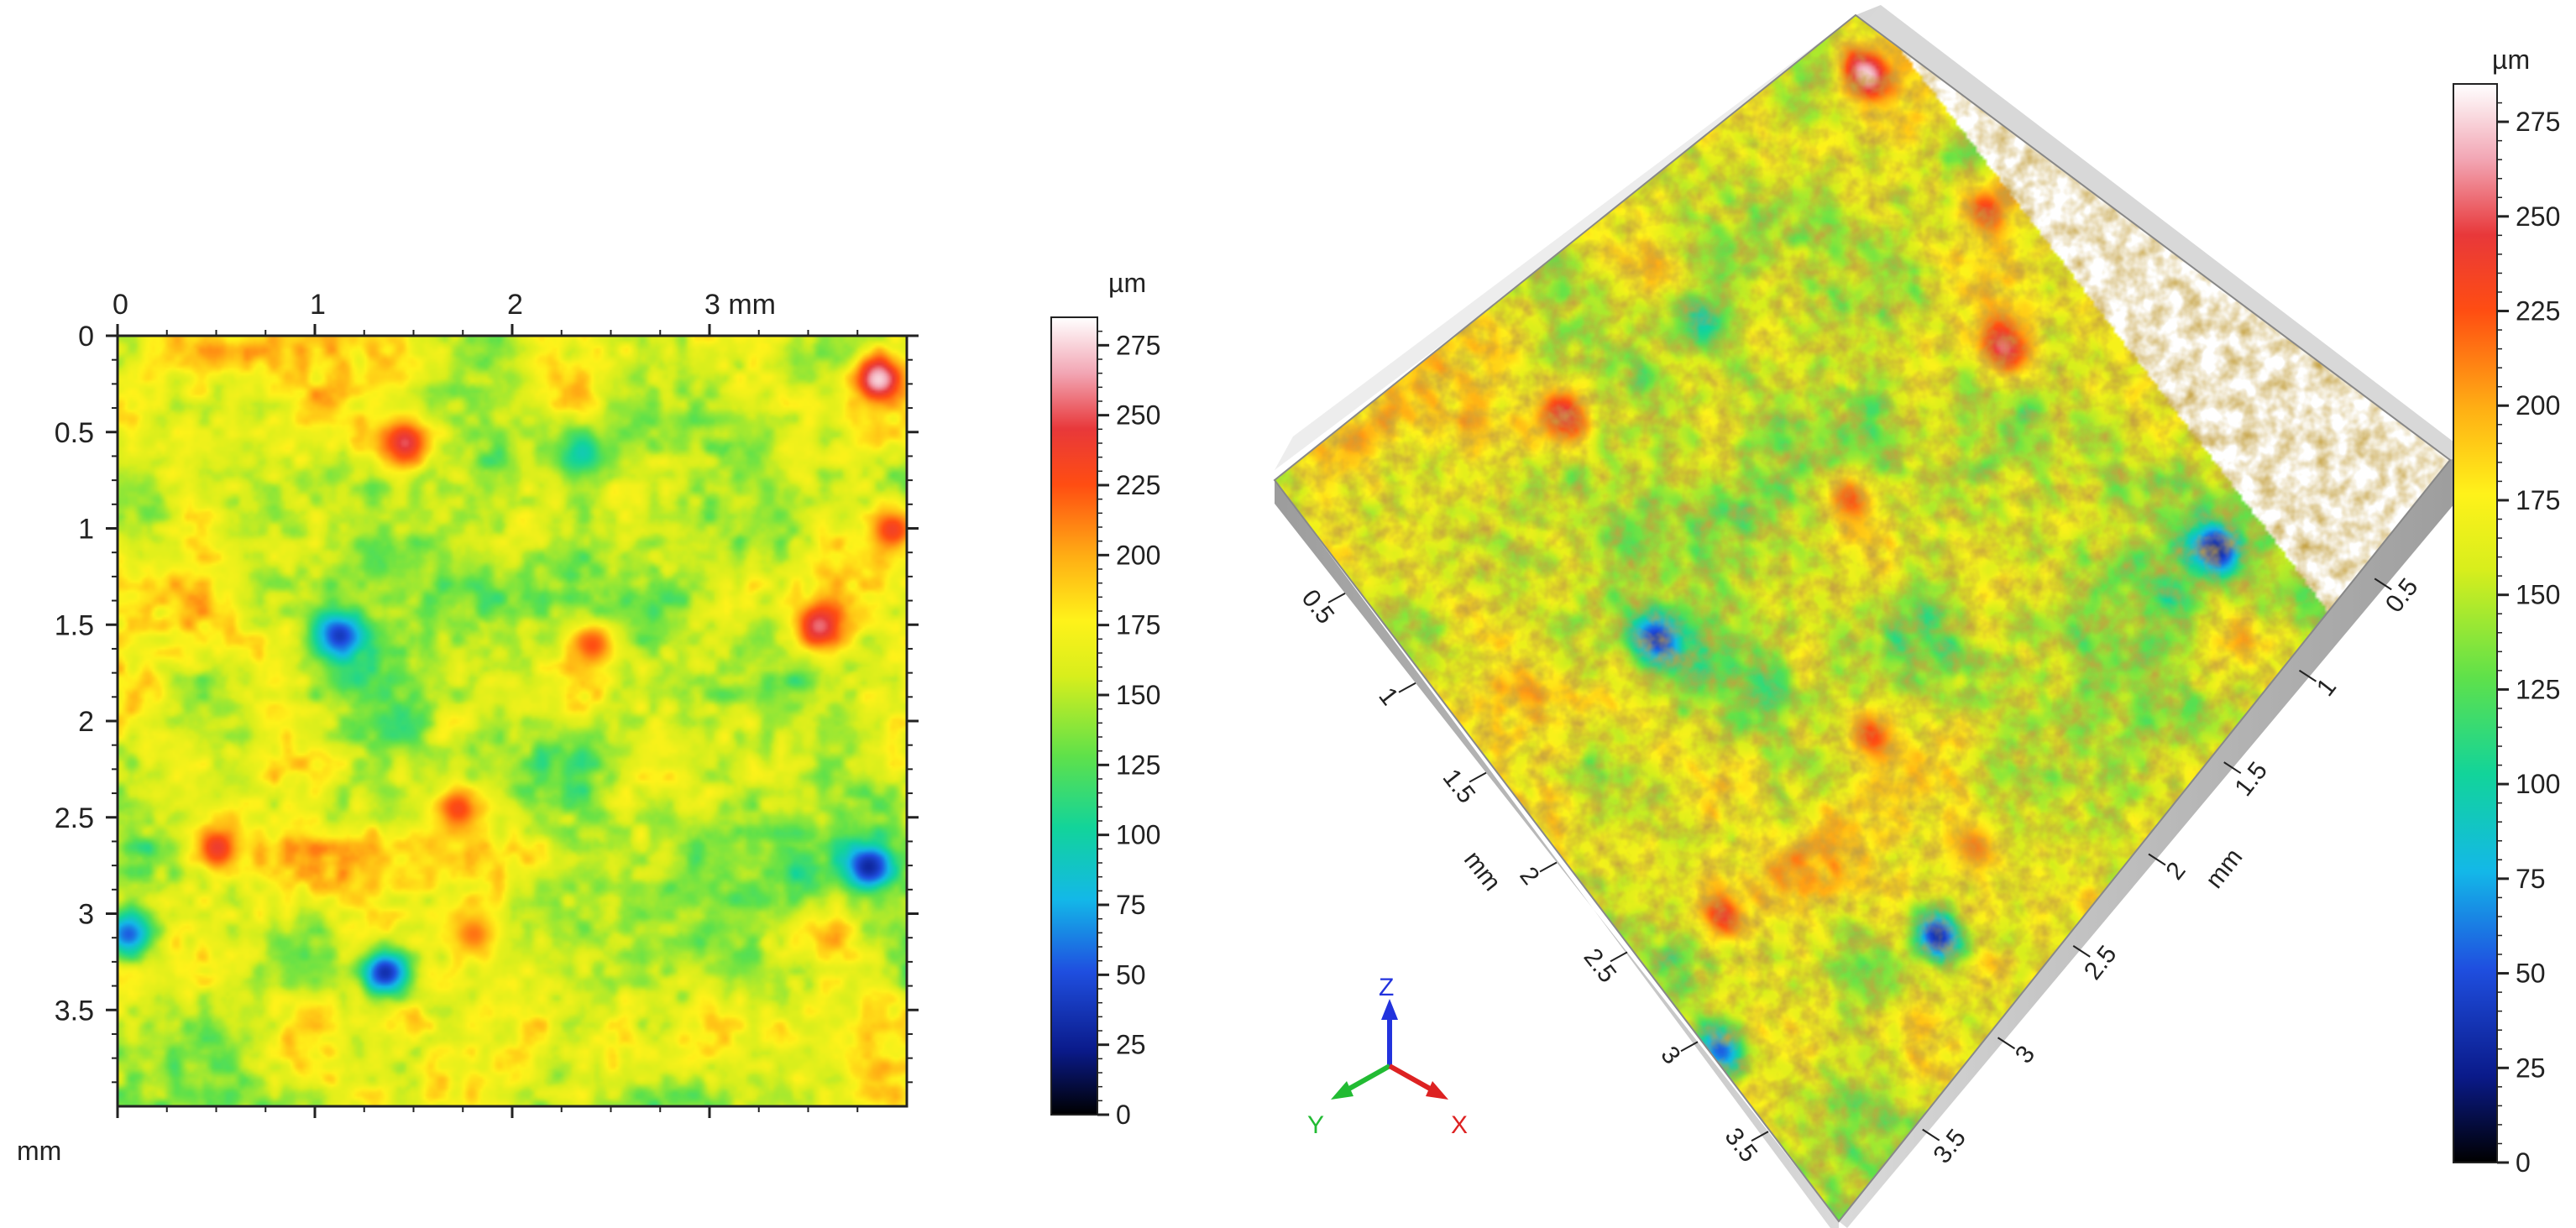  What do you see at coordinates (2529, 640) in the screenshot?
I see `colorbar-right-ticks: 0 25 50 75 100 125 150 175 200 225 250 275` at bounding box center [2529, 640].